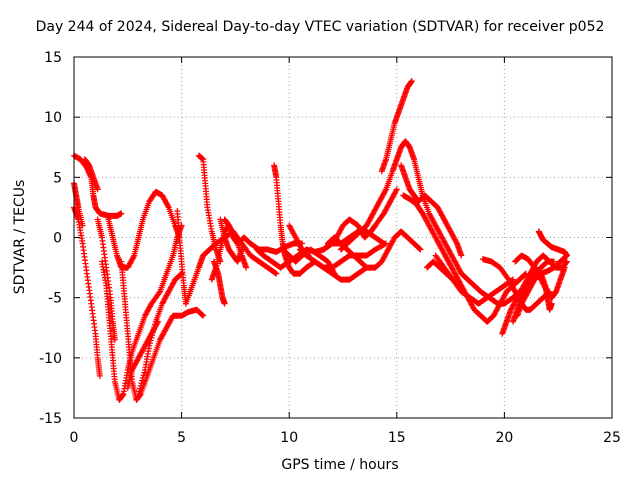  I want to click on x-tick-label: 25, so click(612, 438).